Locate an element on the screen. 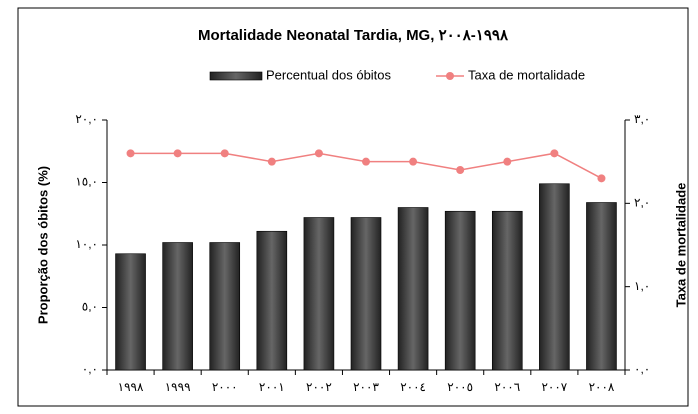 This screenshot has height=414, width=698. x-tick-label: ٢٠٠٢ is located at coordinates (319, 387).